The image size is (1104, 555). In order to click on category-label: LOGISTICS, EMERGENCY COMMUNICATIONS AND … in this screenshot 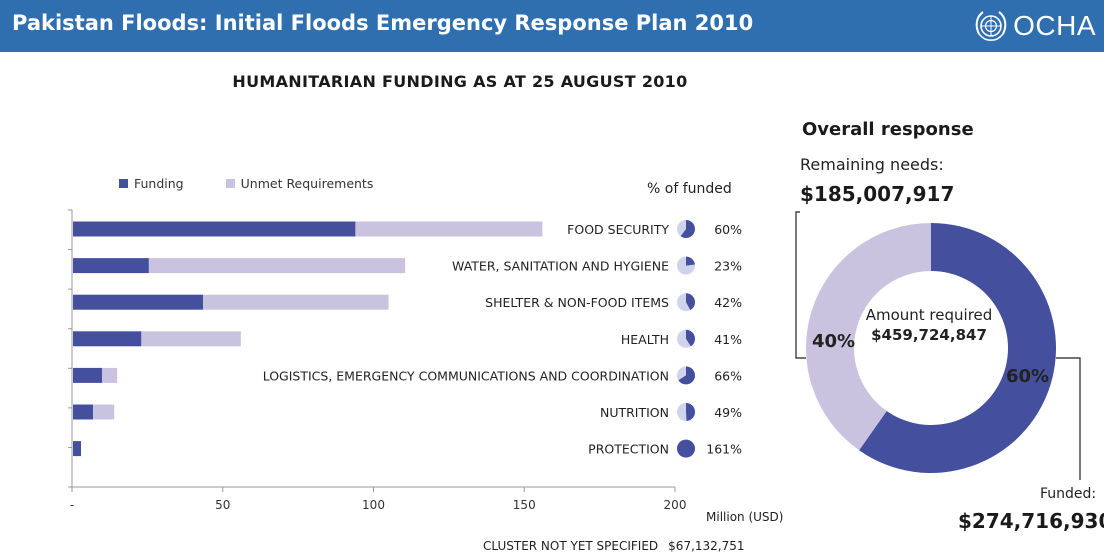, I will do `click(466, 375)`.